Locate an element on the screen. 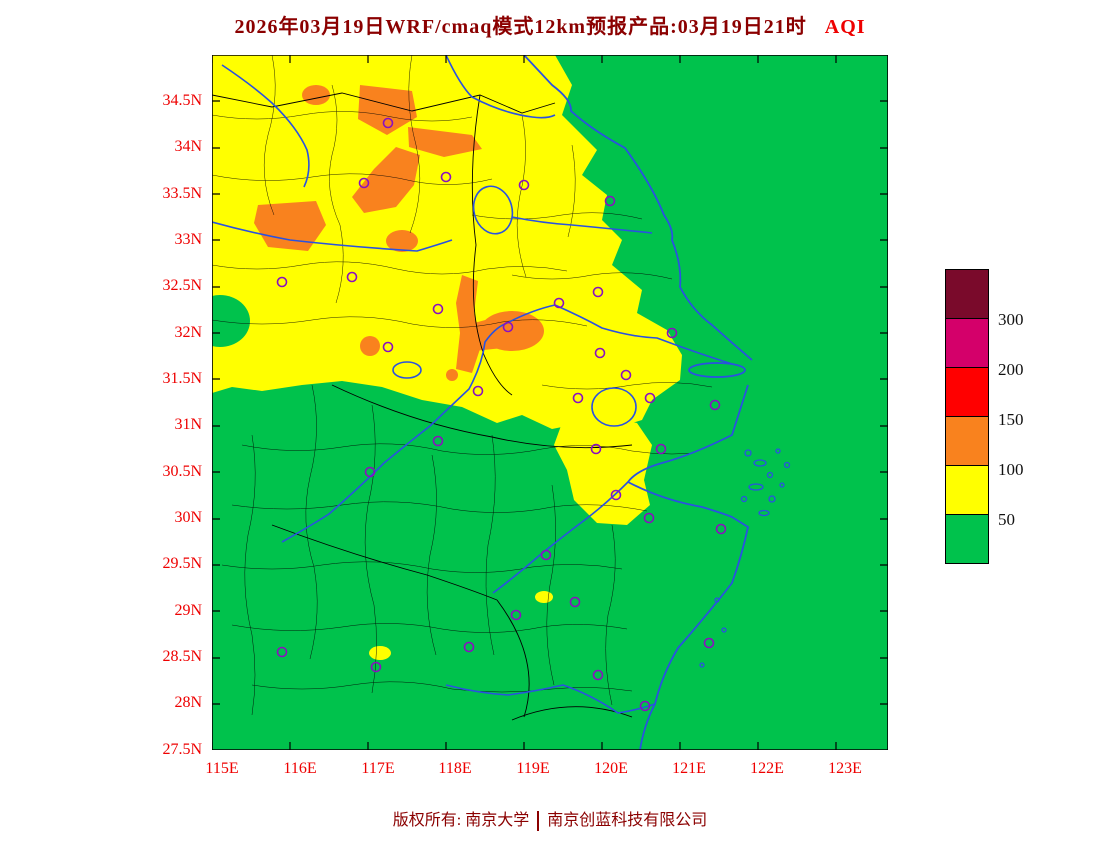 The height and width of the screenshot is (850, 1100). good-intrusion is located at coordinates (231, 321).